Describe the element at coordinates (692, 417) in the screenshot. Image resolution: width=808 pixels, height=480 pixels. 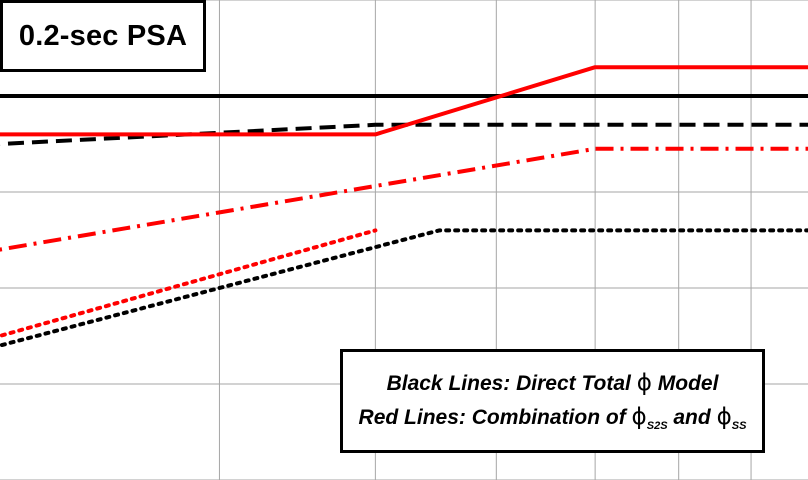
I see `legend-red-and: and` at that location.